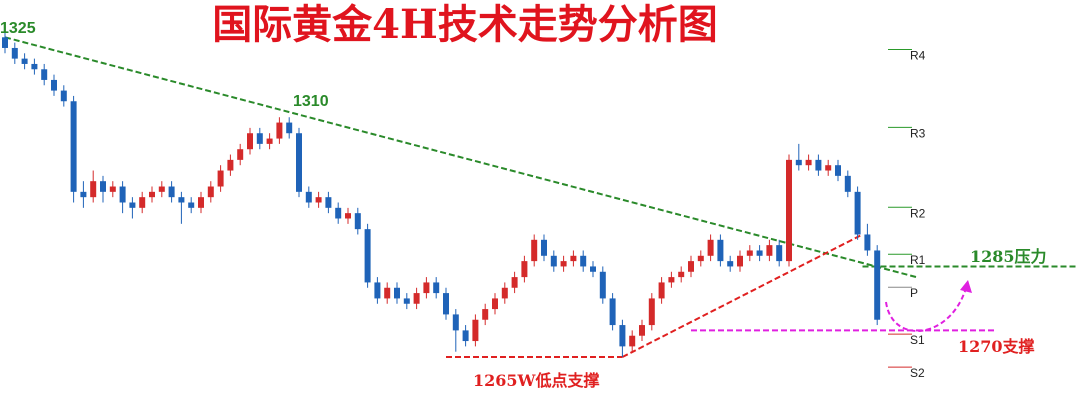  Describe the element at coordinates (917, 340) in the screenshot. I see `pivot-label: S1` at that location.